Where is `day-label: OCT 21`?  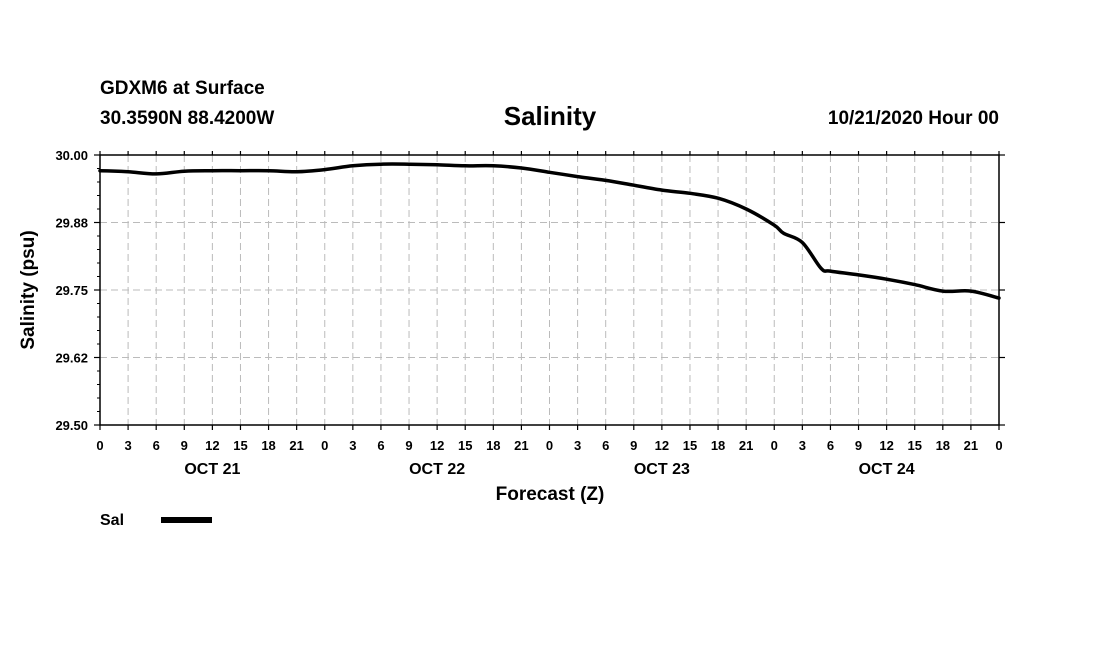
day-label: OCT 21 is located at coordinates (212, 469).